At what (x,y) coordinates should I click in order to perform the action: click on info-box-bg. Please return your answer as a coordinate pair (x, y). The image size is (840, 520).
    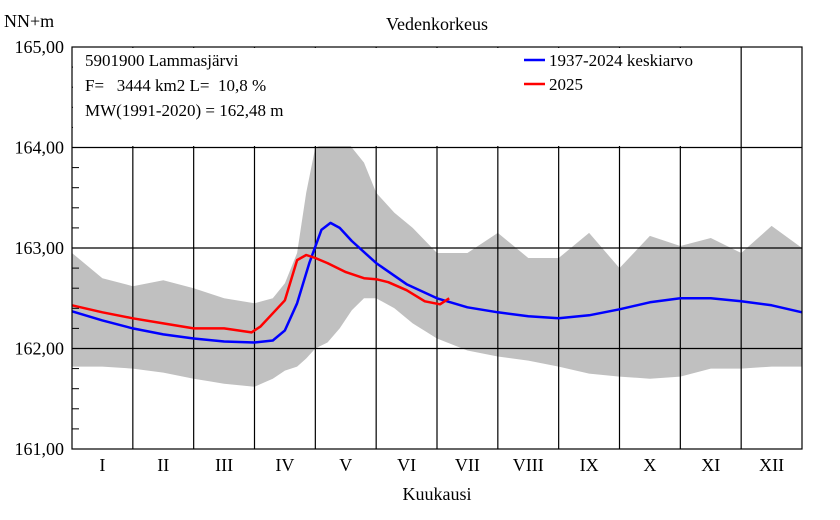
    Looking at the image, I should click on (290, 97).